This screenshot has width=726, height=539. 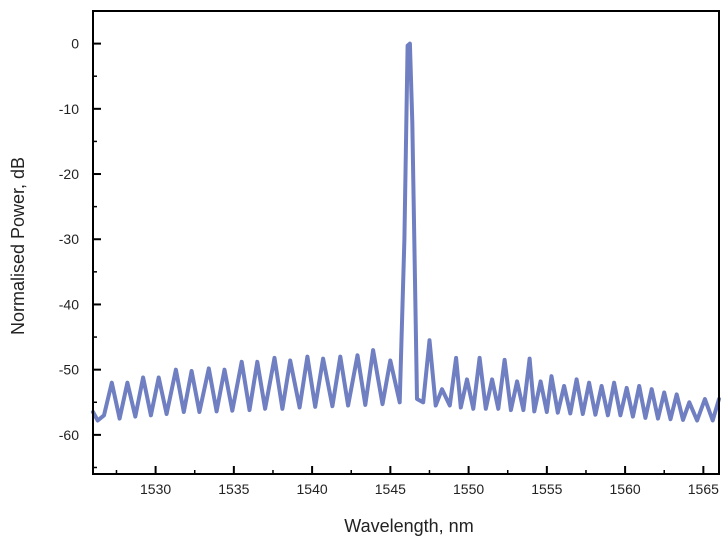 What do you see at coordinates (69, 435) in the screenshot?
I see `y-tick-label: -60` at bounding box center [69, 435].